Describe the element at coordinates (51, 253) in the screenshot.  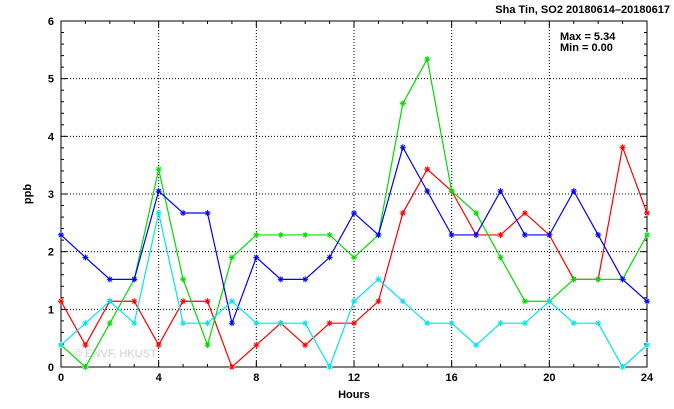
I see `y-tick-label: 2` at that location.